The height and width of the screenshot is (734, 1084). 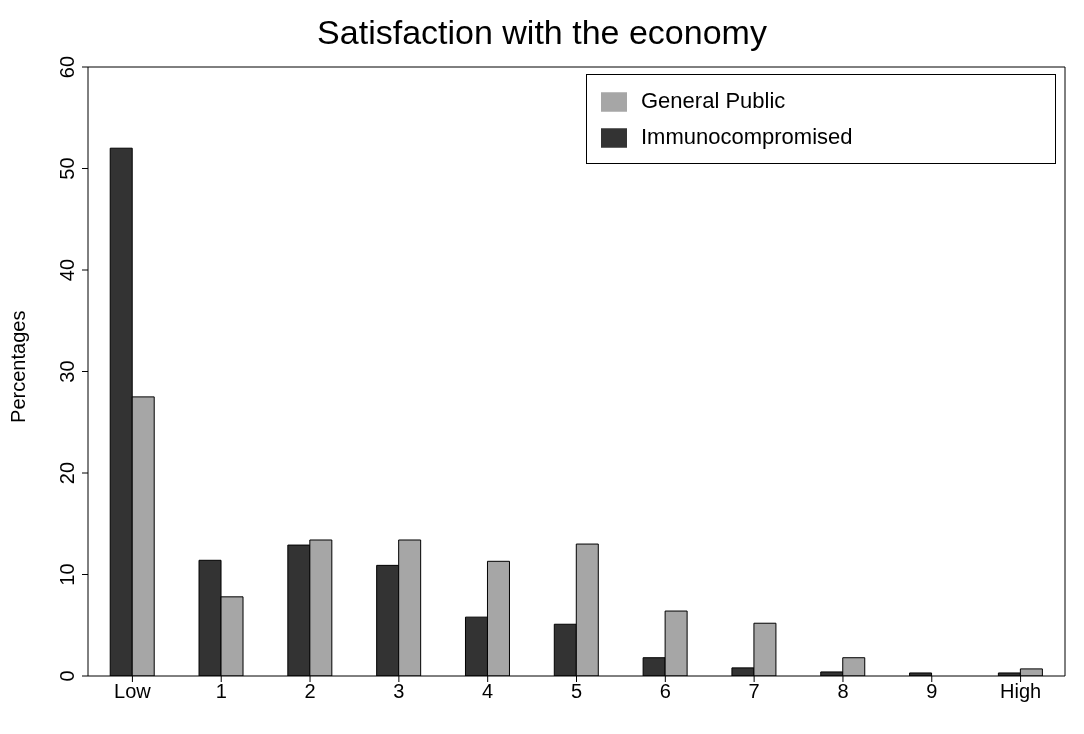 What do you see at coordinates (843, 691) in the screenshot?
I see `x-tick-label: 8` at bounding box center [843, 691].